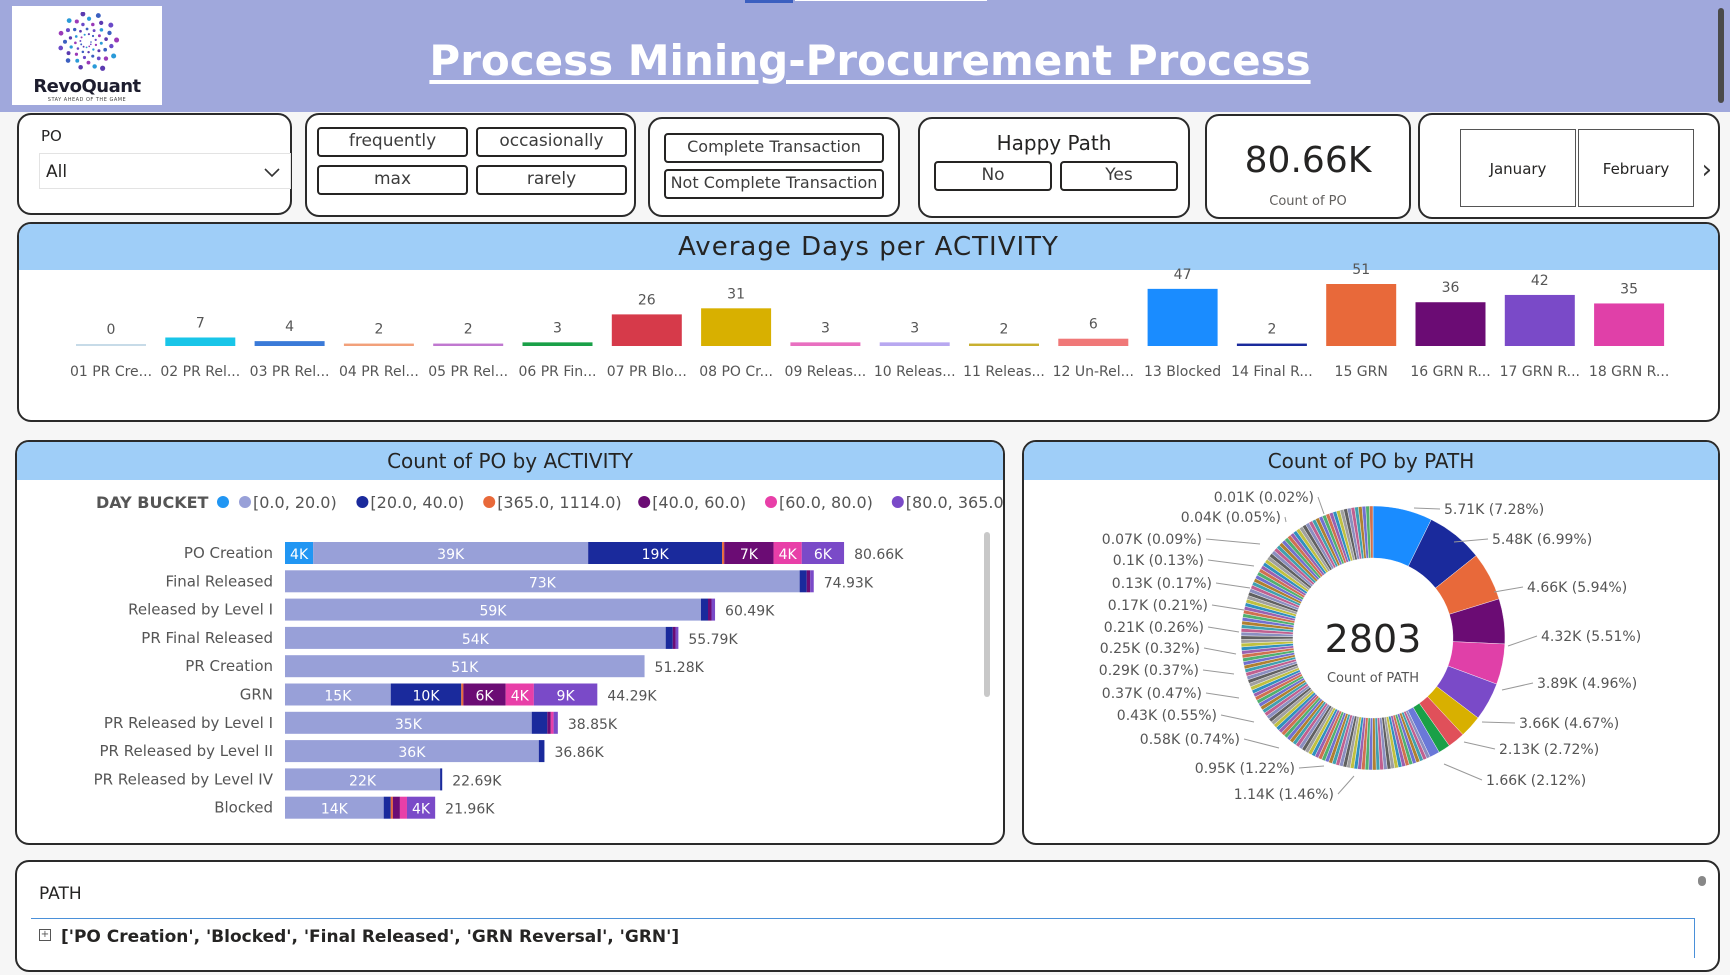 This screenshot has width=1730, height=975. I want to click on data-label: 3, so click(914, 328).